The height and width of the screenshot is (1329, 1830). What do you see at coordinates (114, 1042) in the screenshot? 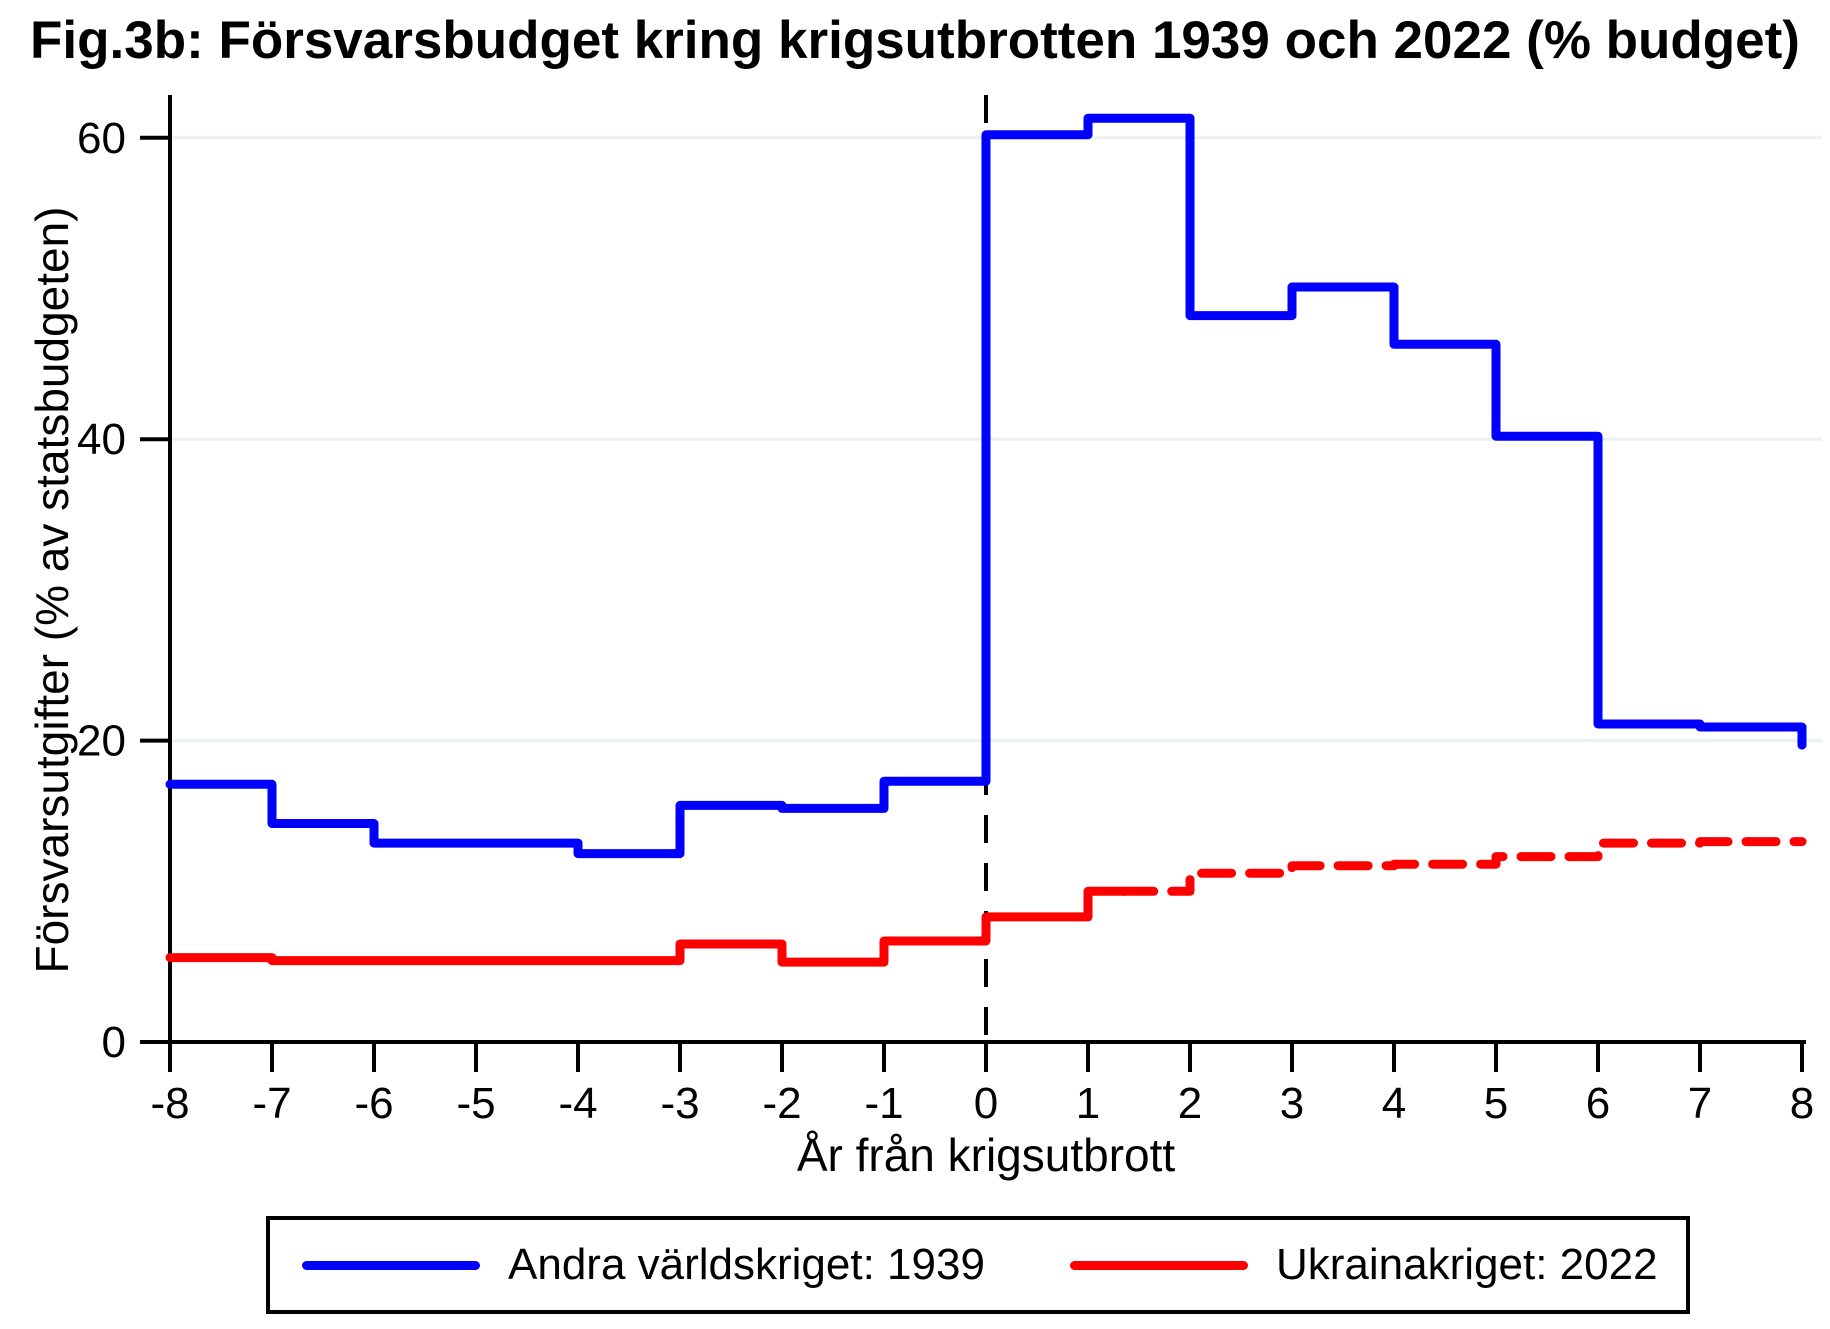
I see `y-tick-label: 0` at bounding box center [114, 1042].